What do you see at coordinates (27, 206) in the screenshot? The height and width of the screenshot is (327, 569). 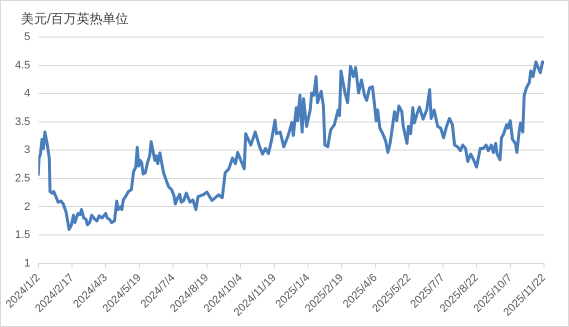 I see `y-tick-label: 2` at bounding box center [27, 206].